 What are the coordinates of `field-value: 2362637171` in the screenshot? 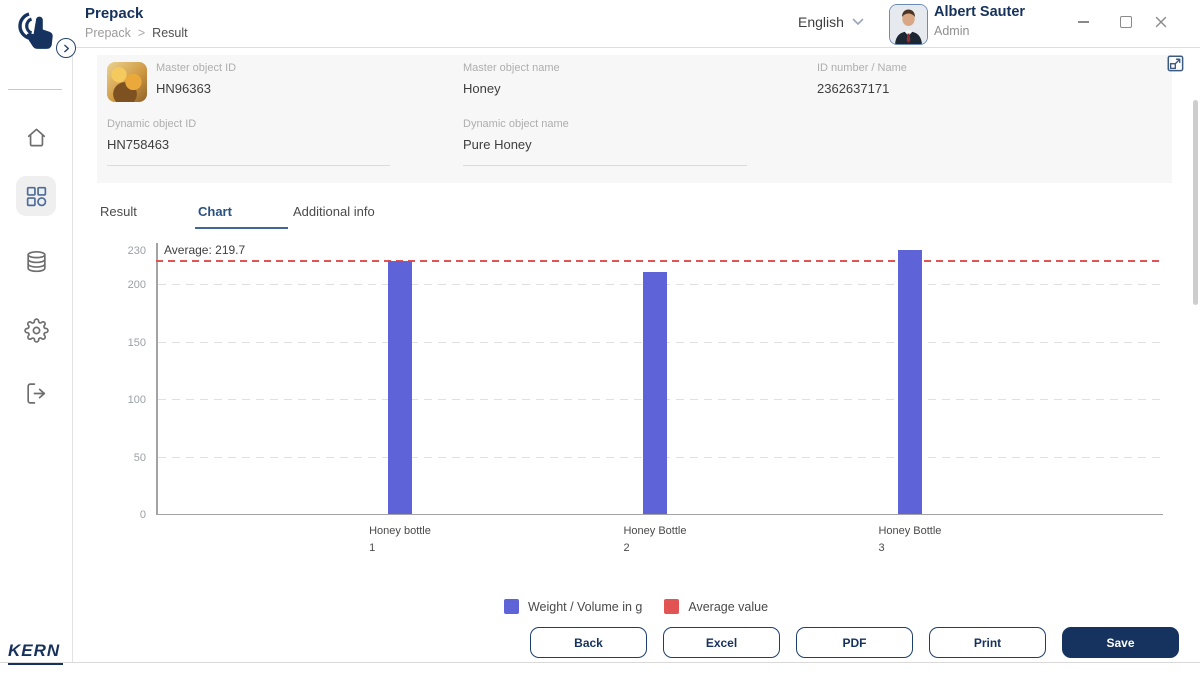 It's located at (853, 88).